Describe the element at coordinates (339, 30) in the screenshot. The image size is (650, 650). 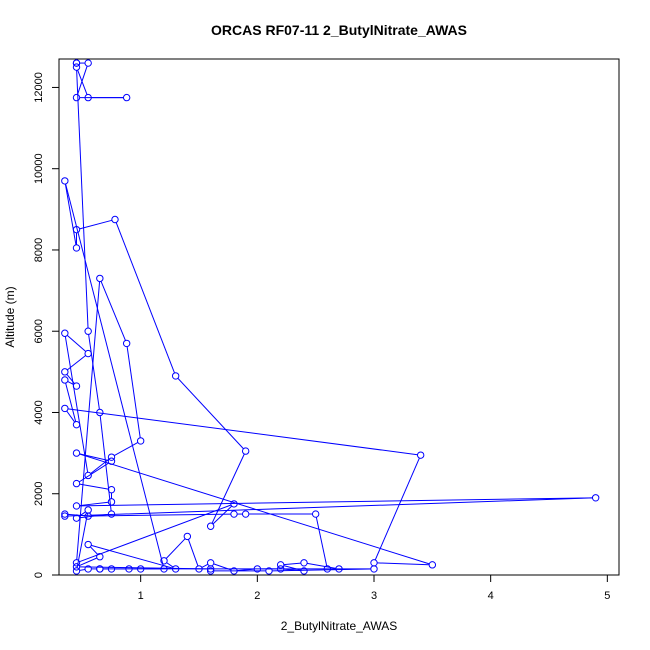
I see `chart-title: ORCAS RF07-11 2_ButylNitrate_AWAS` at that location.